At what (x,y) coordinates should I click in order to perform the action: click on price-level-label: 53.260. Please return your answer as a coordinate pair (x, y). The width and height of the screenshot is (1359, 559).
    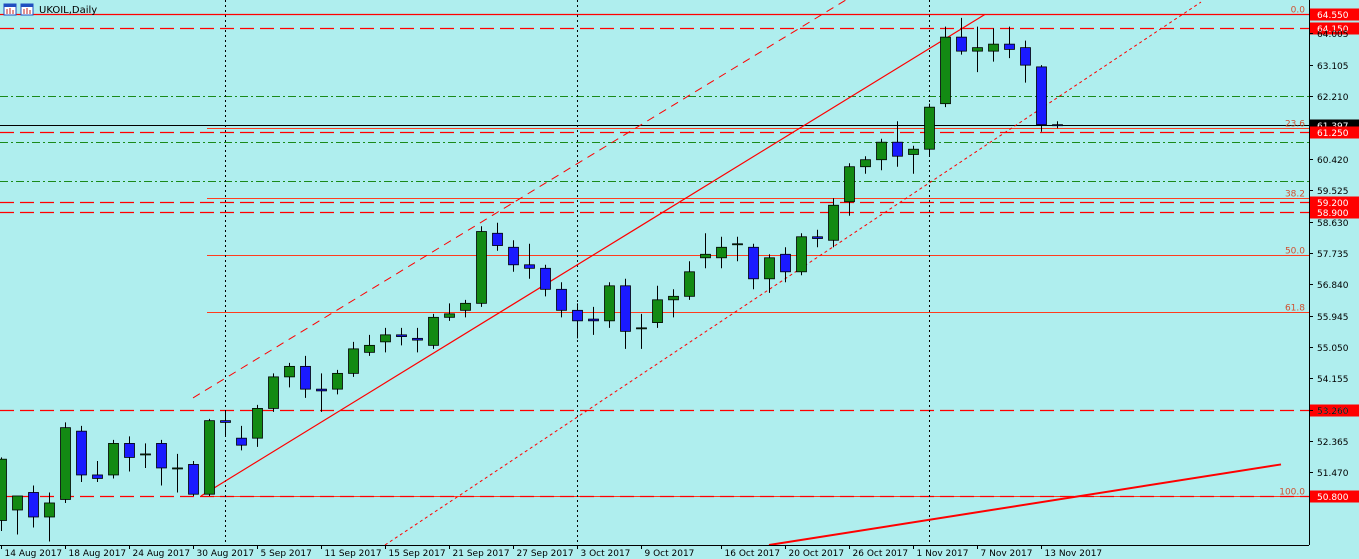
    Looking at the image, I should click on (1333, 412).